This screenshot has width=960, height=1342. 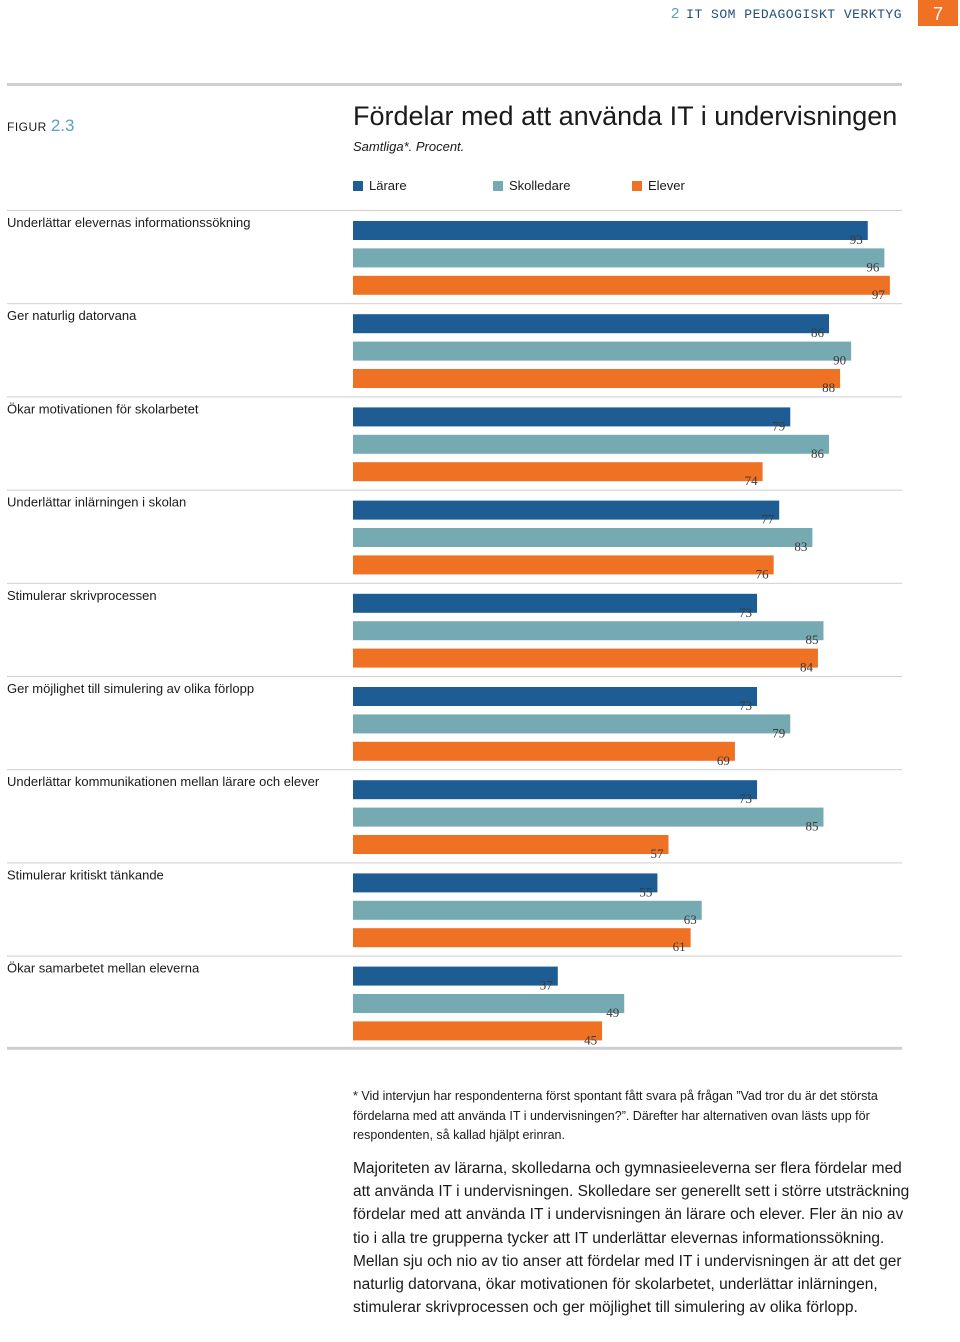 I want to click on legend-swatch-elever, so click(x=637, y=186).